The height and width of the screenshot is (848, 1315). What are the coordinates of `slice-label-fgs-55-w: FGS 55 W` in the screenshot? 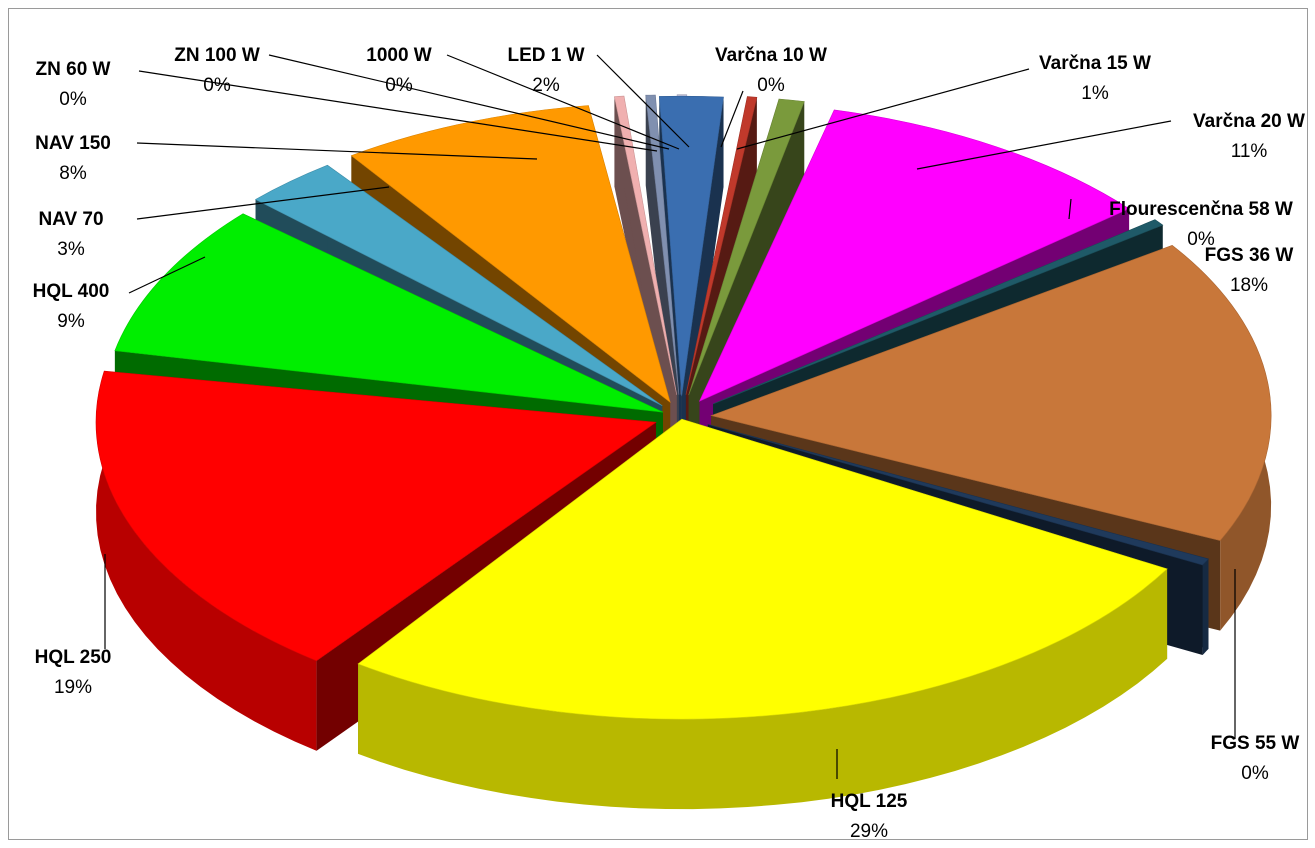 It's located at (1255, 743).